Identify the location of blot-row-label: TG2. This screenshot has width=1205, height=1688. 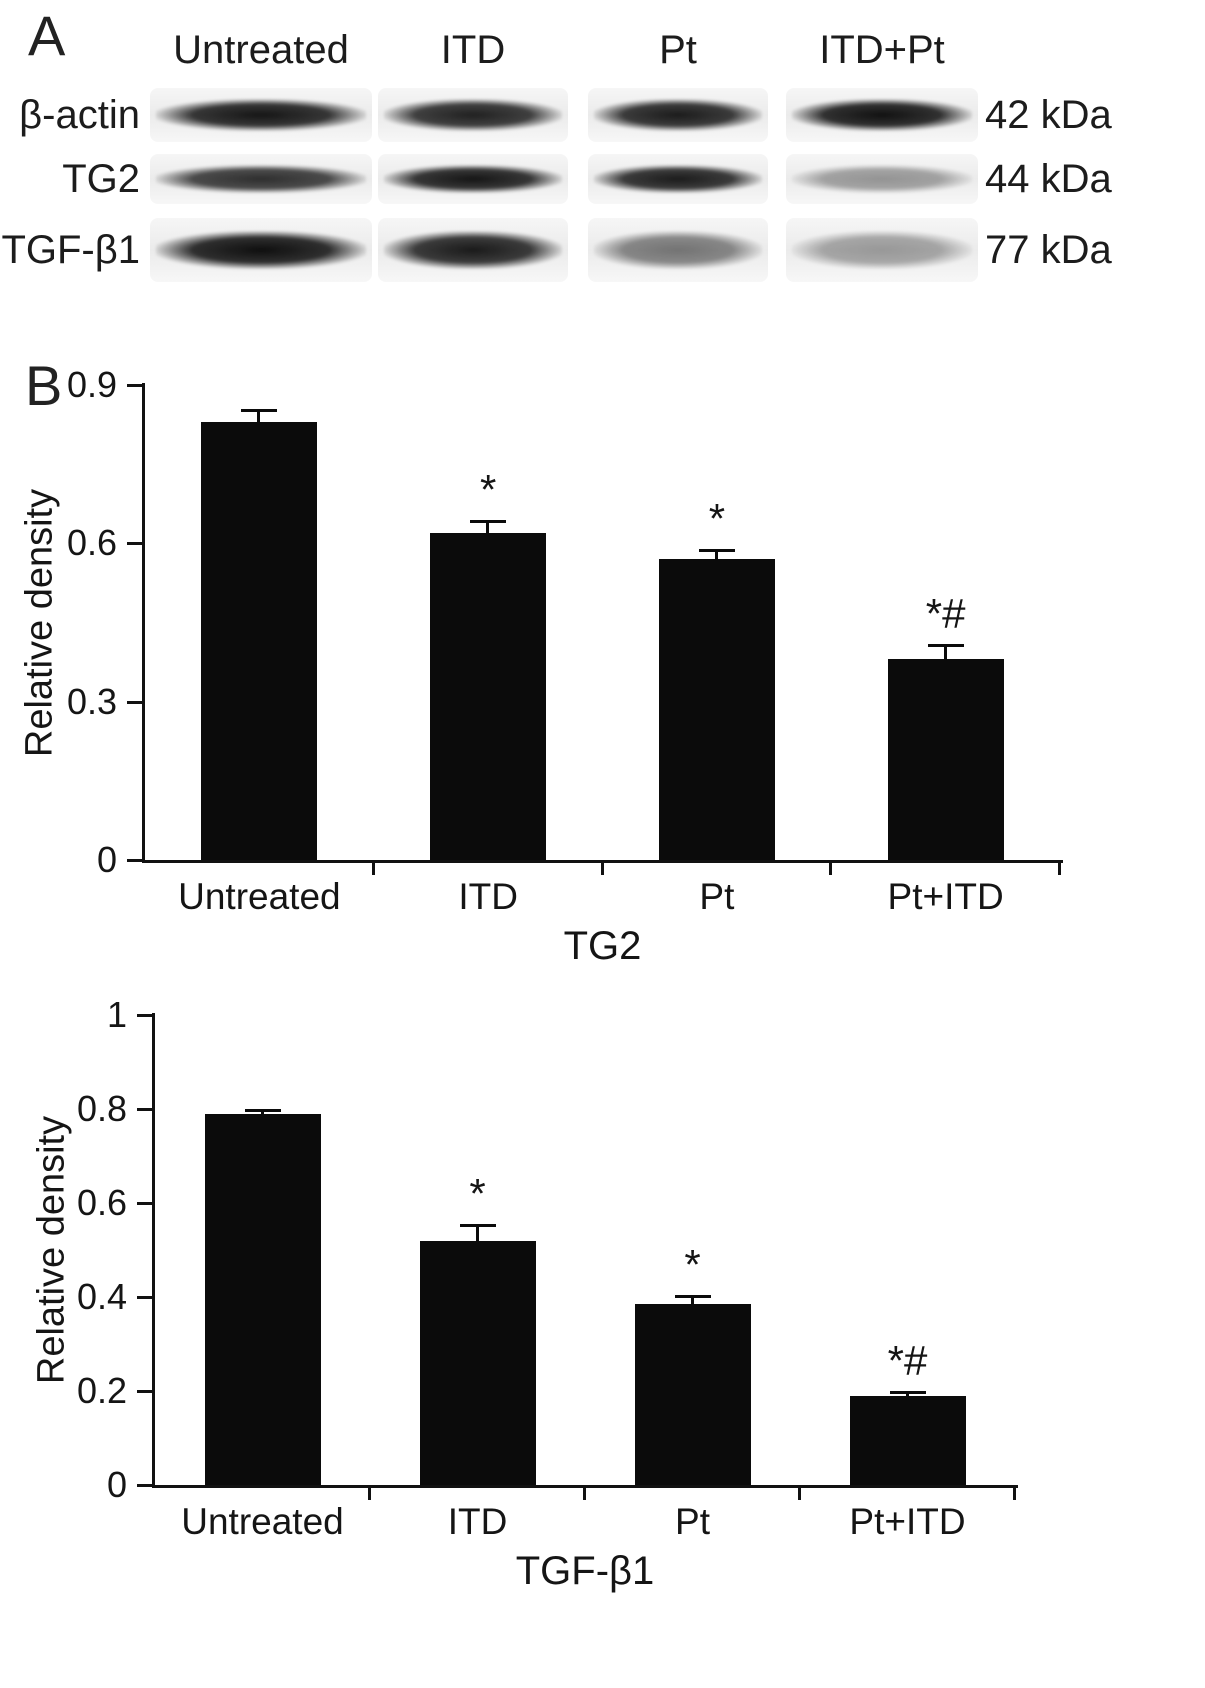
(101, 179).